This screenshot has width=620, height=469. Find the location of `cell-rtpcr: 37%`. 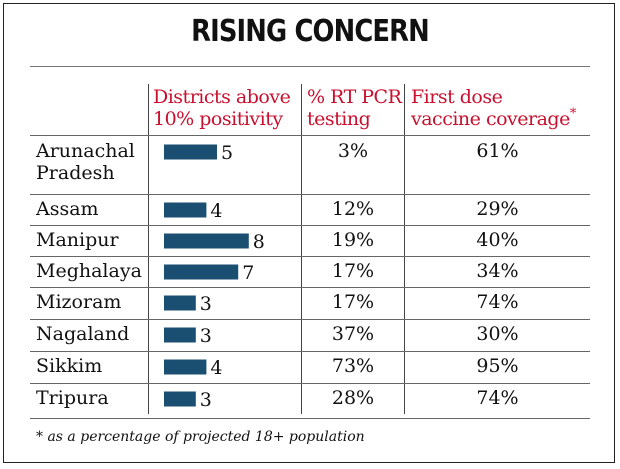

cell-rtpcr: 37% is located at coordinates (353, 334).